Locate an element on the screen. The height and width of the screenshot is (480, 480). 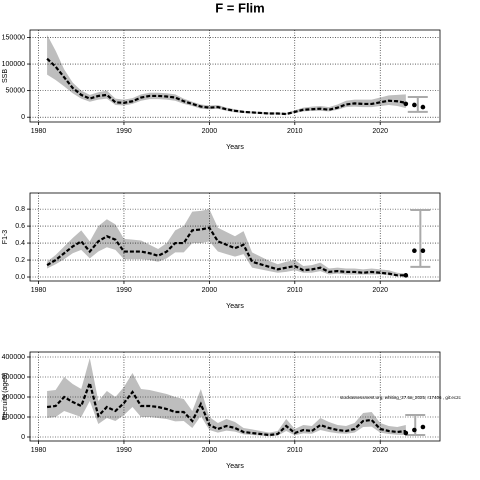
y-tick-label: 50000 is located at coordinates (16, 90).